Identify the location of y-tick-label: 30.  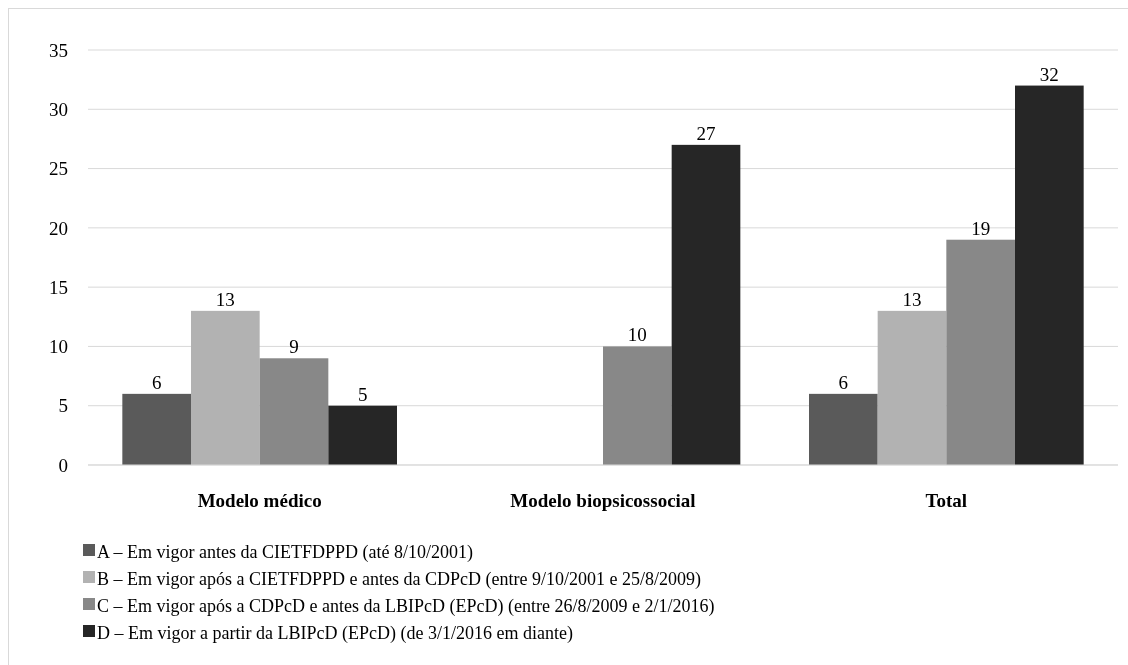
(58, 109).